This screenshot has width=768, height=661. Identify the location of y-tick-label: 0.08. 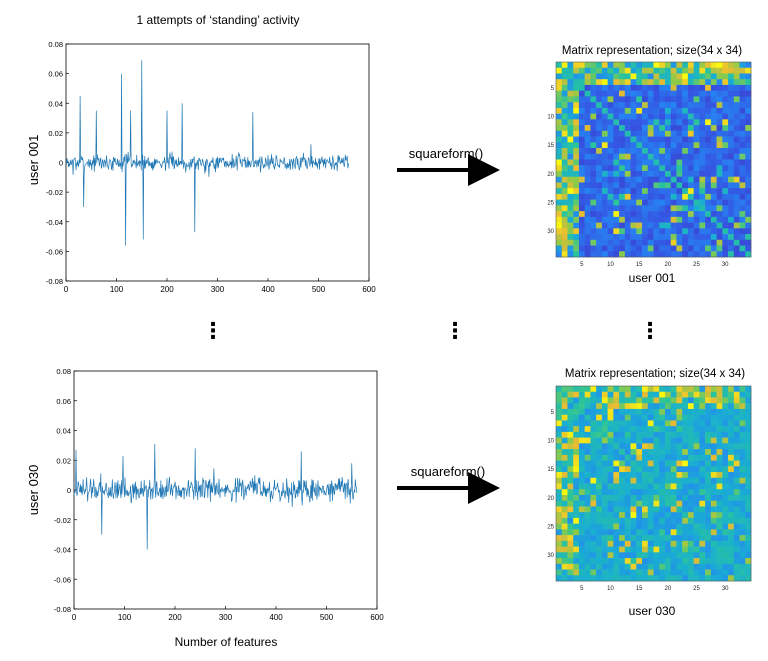
(55, 44).